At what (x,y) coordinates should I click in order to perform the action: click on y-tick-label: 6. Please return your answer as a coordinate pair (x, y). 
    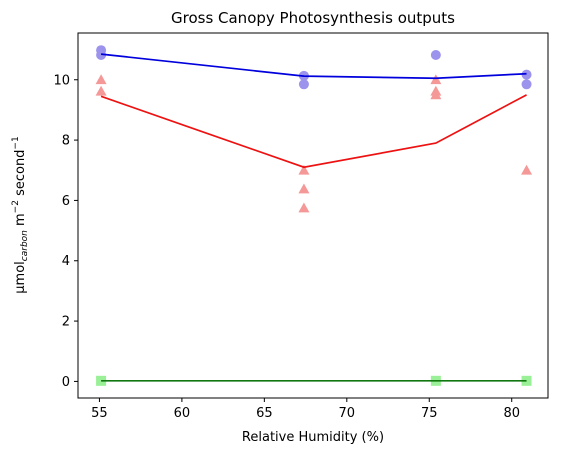
    Looking at the image, I should click on (66, 201).